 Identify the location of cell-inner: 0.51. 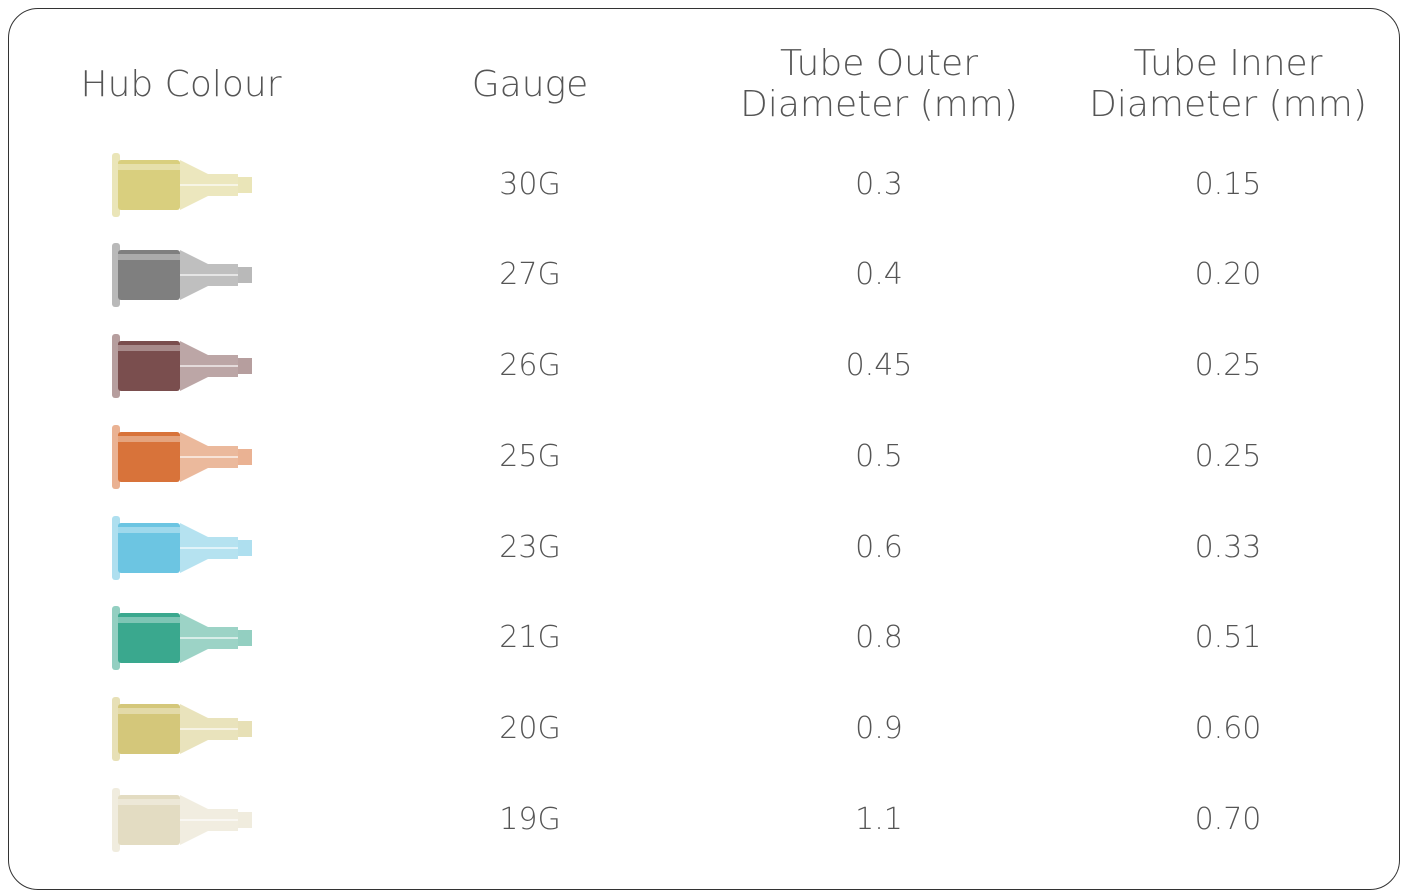
(1228, 637).